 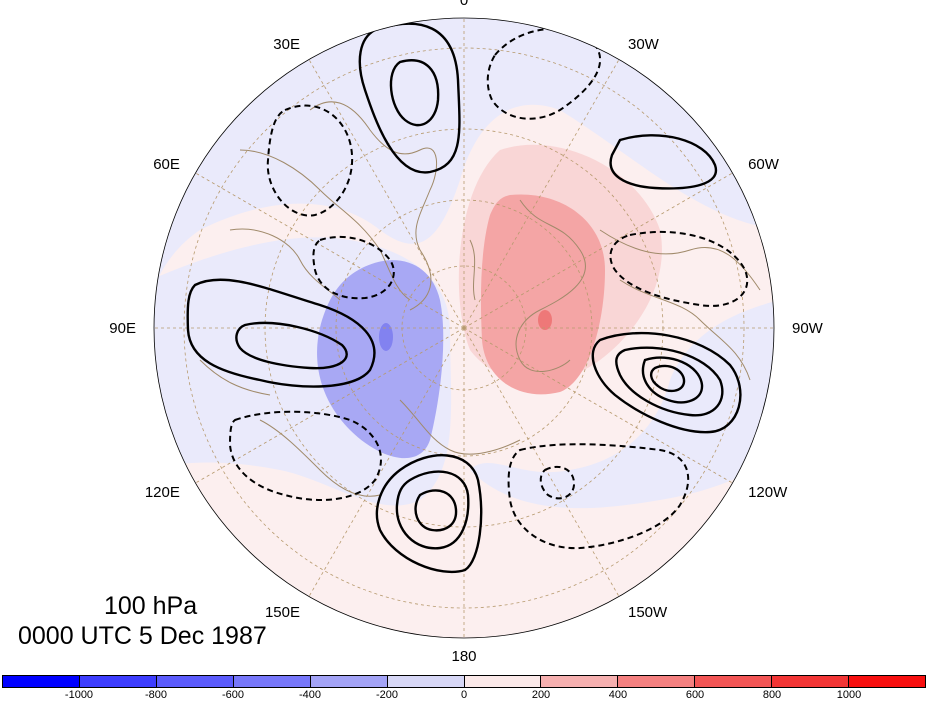 What do you see at coordinates (162, 492) in the screenshot?
I see `longitude-label: 120E` at bounding box center [162, 492].